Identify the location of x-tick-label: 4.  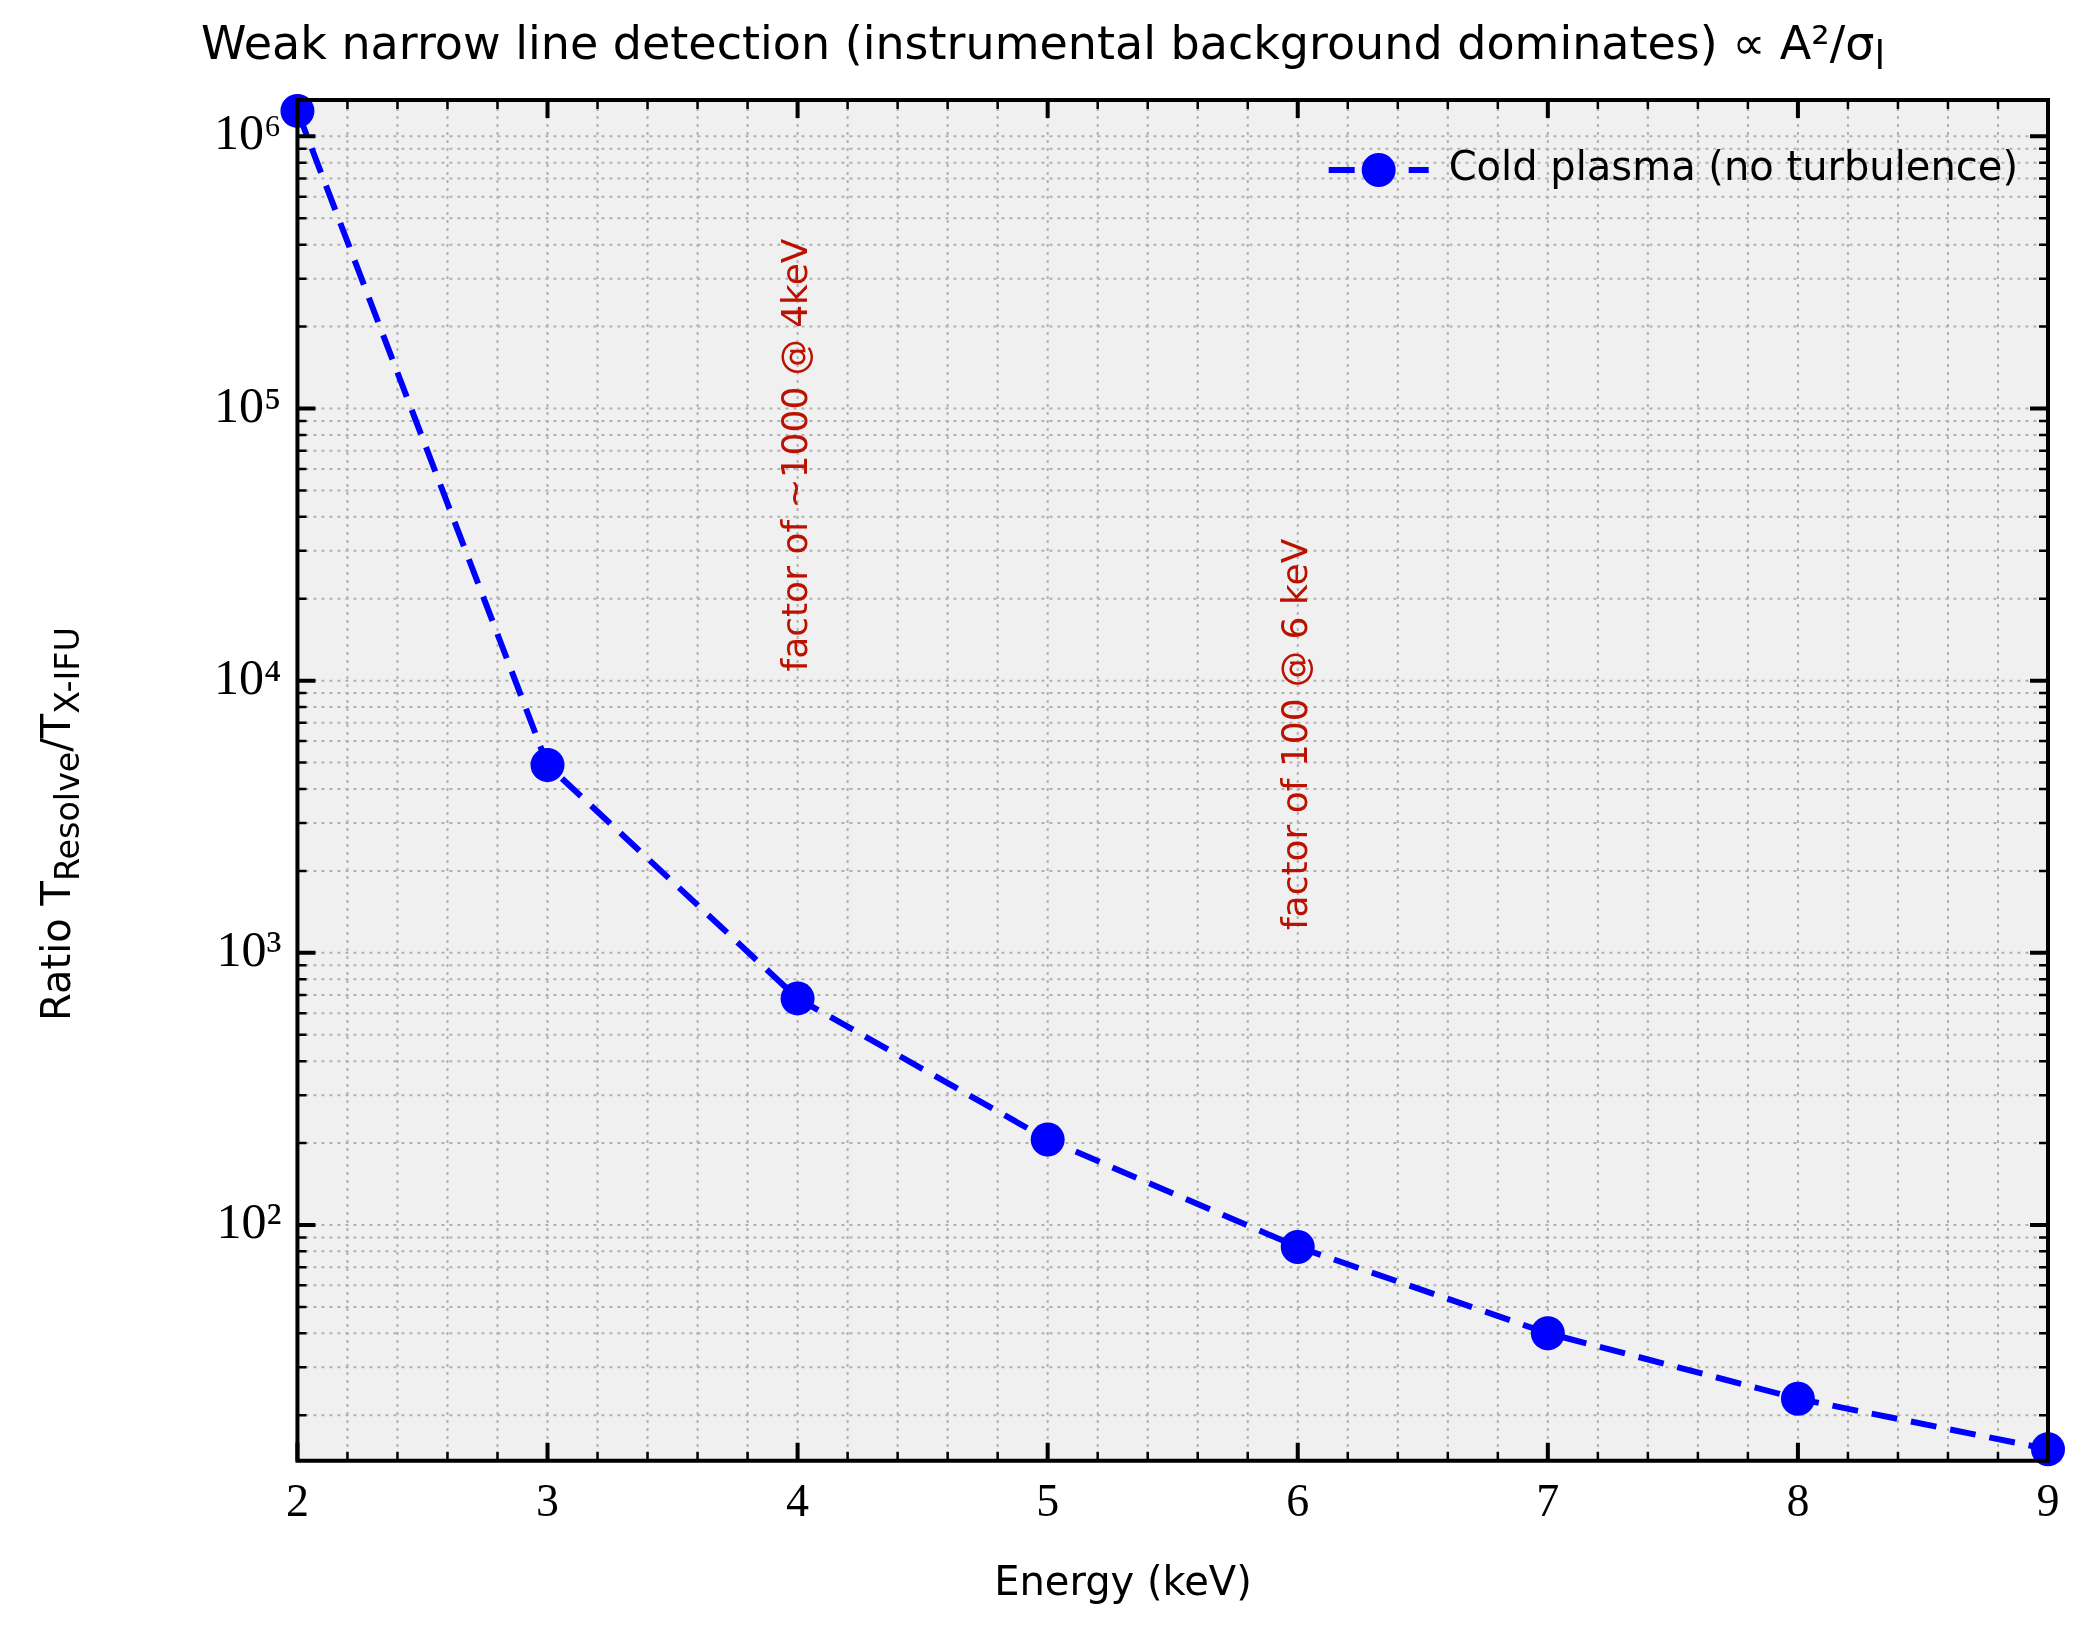
(798, 1501).